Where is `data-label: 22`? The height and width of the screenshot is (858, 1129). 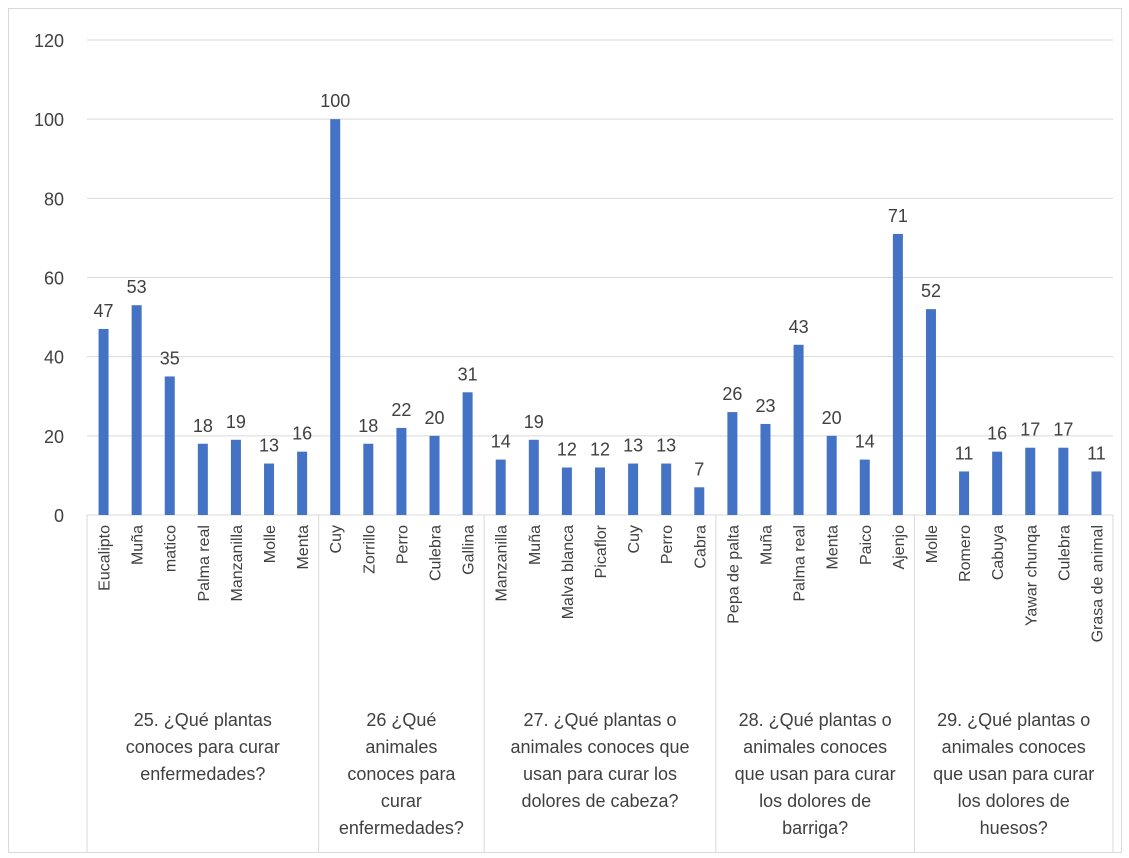 data-label: 22 is located at coordinates (401, 410).